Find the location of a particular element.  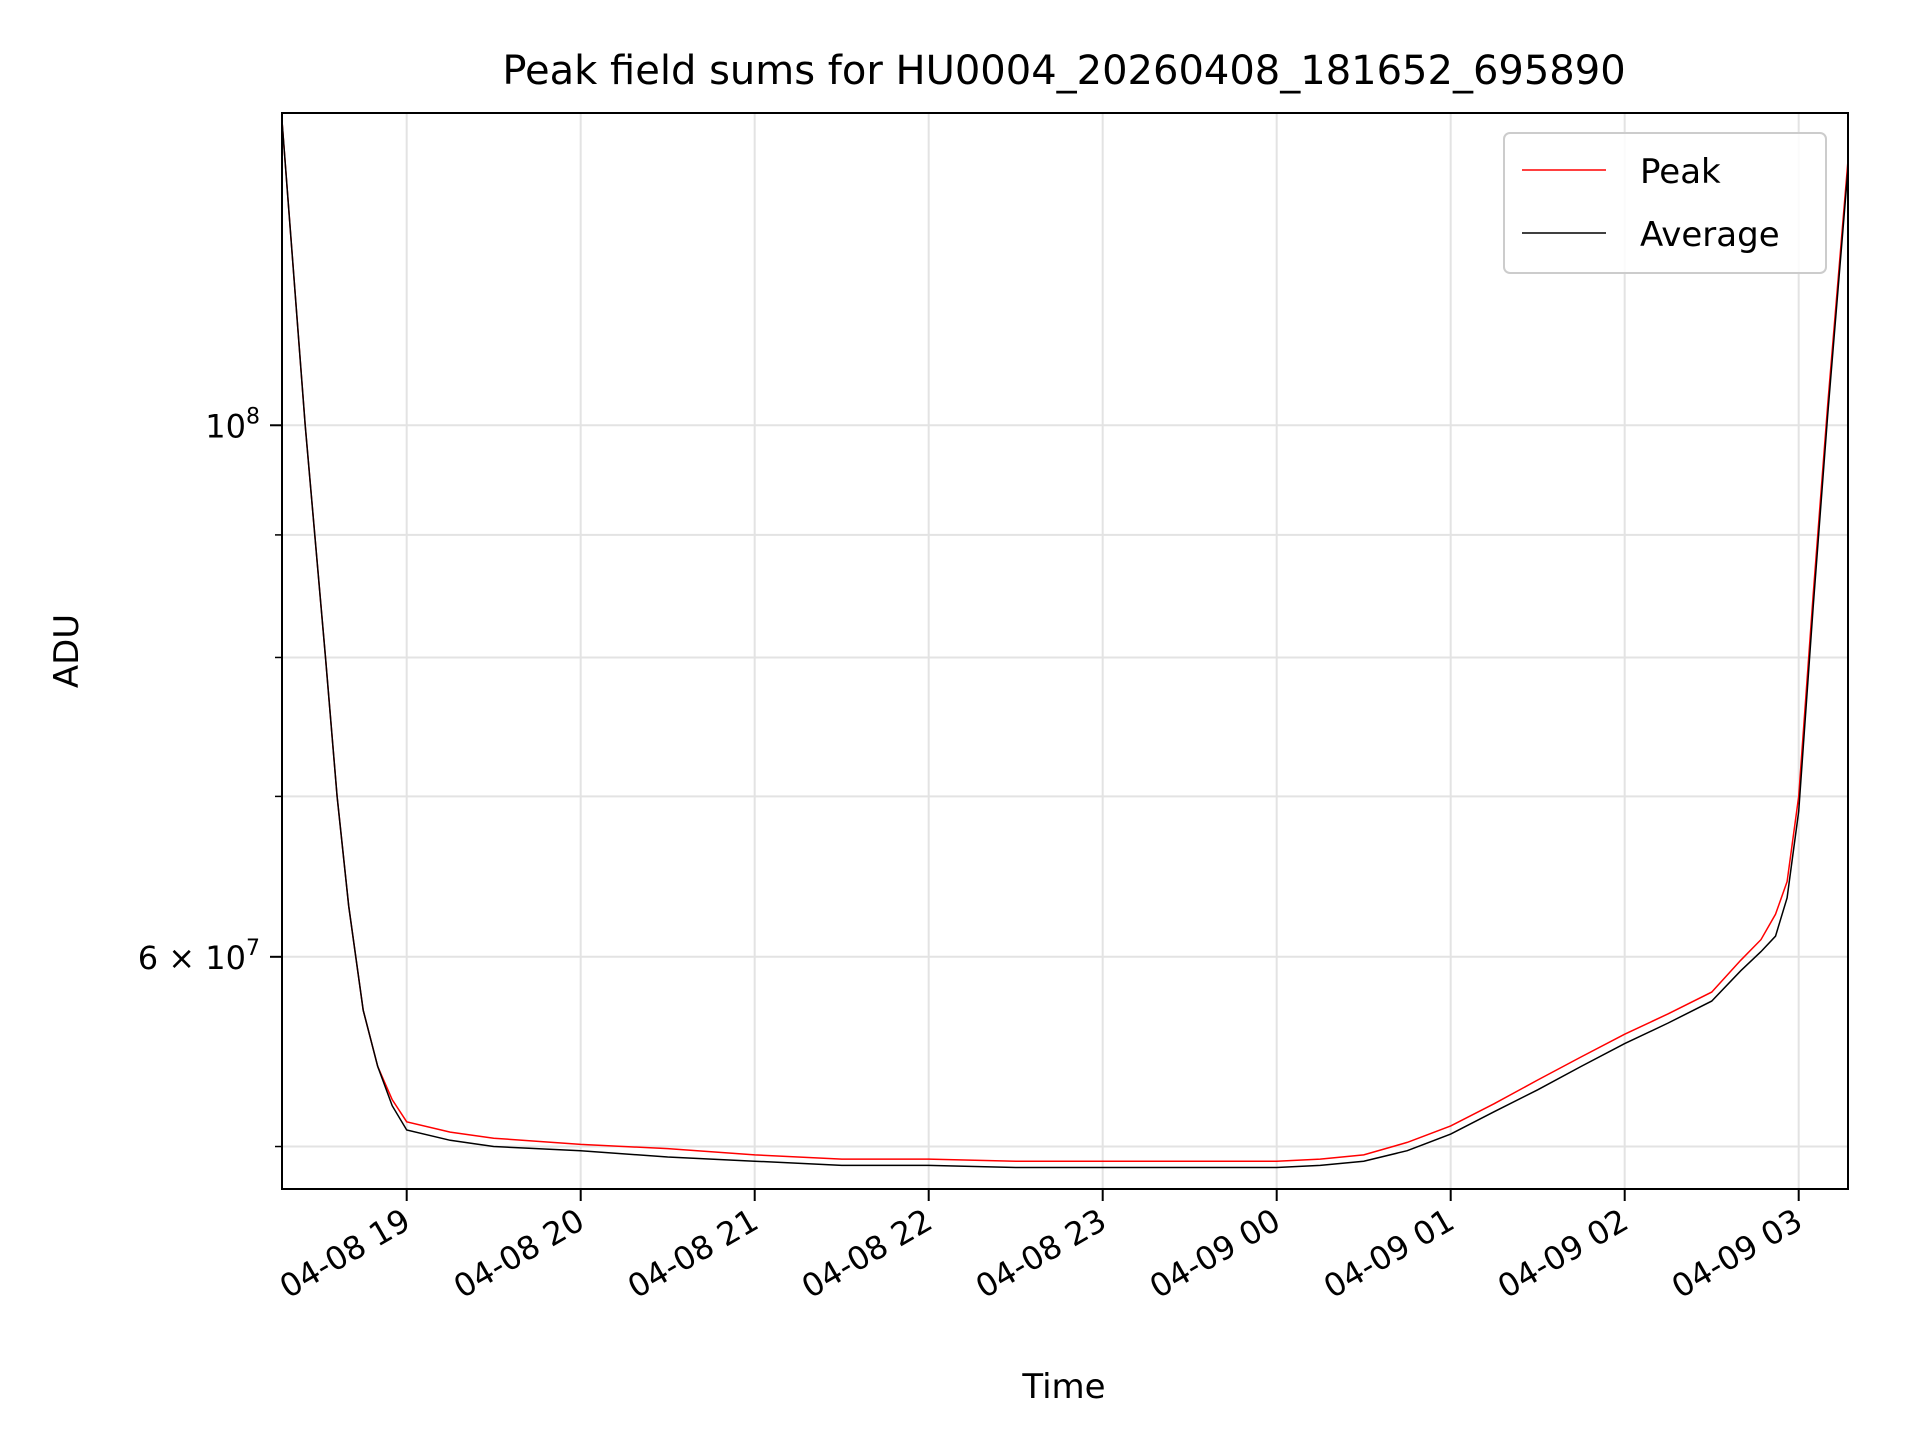

legend: Peak Average is located at coordinates (1665, 203).